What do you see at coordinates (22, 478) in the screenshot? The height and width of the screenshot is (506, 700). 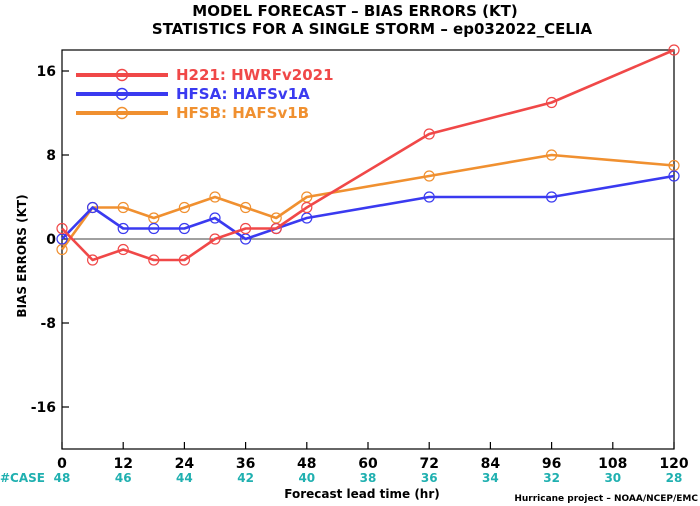 I see `case-row-label: #CASE` at bounding box center [22, 478].